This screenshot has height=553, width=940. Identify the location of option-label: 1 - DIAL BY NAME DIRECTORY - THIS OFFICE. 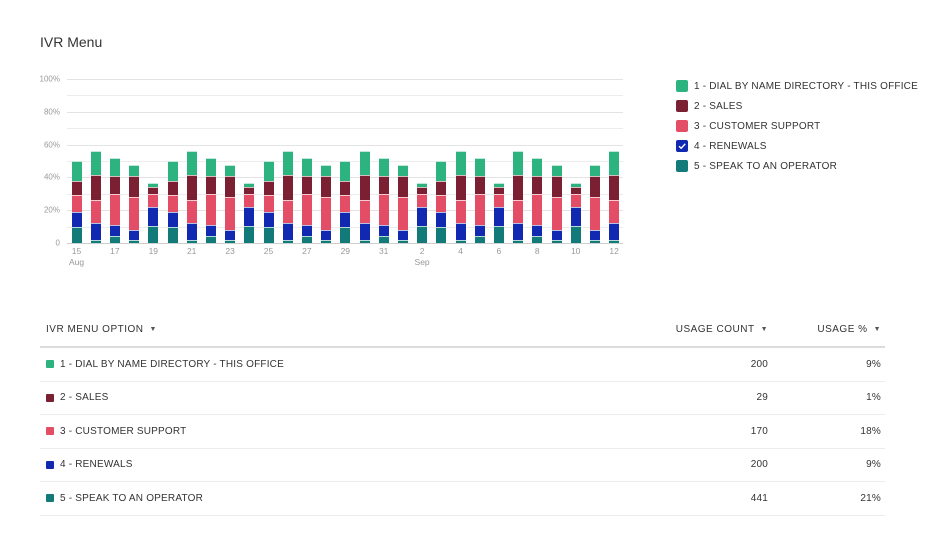
(172, 364).